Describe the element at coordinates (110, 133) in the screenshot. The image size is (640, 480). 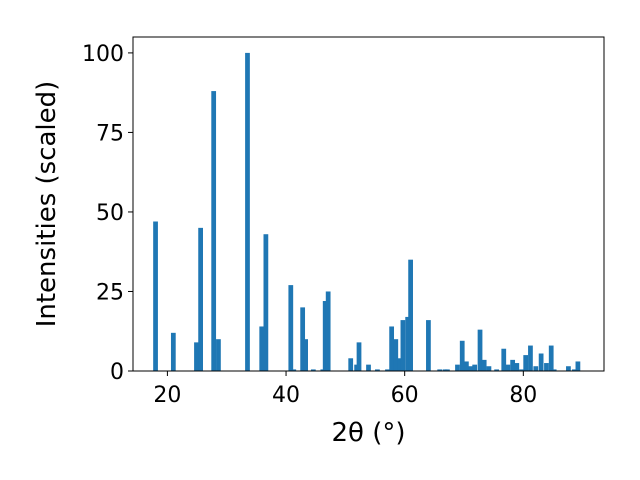
I see `y-tick-label: 75` at that location.